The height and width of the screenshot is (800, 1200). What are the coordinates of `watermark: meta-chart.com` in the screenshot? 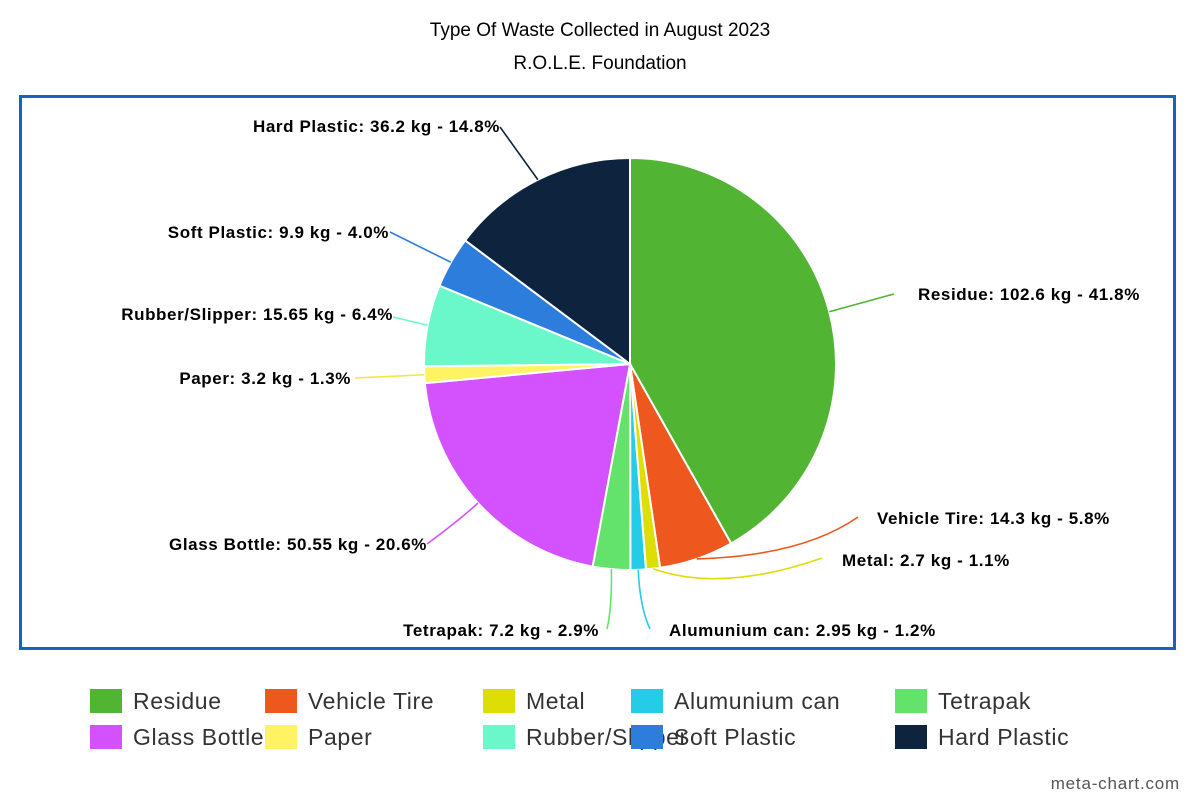 It's located at (1115, 783).